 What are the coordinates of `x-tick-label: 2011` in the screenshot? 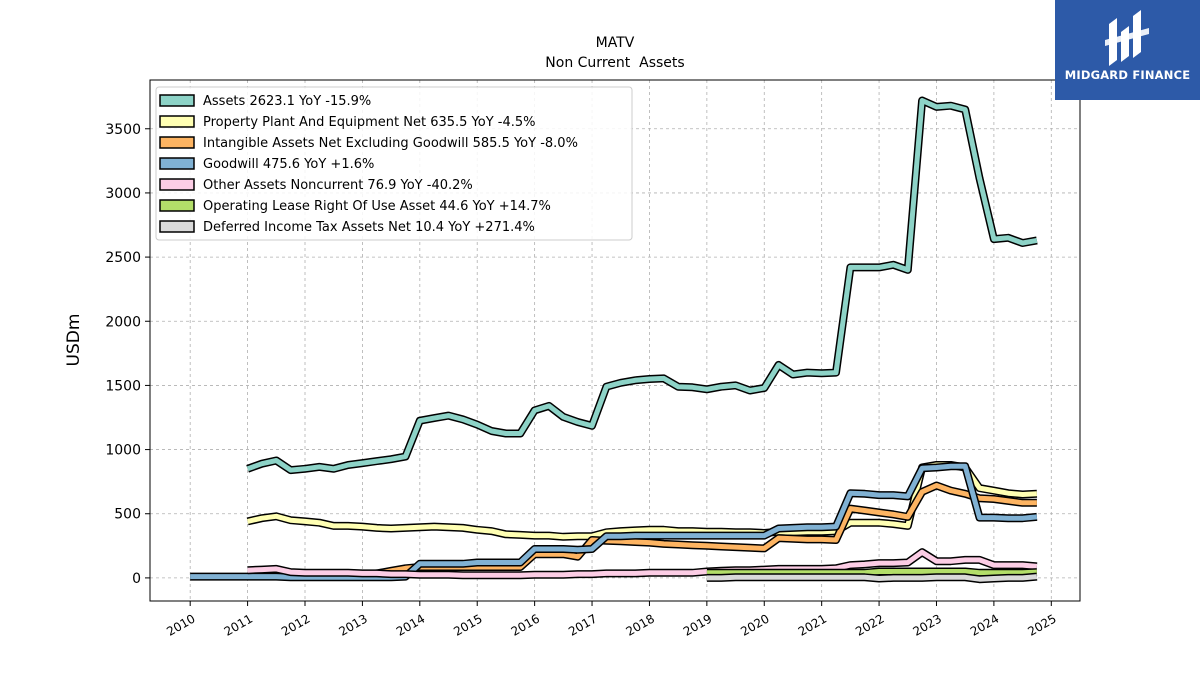 It's located at (238, 624).